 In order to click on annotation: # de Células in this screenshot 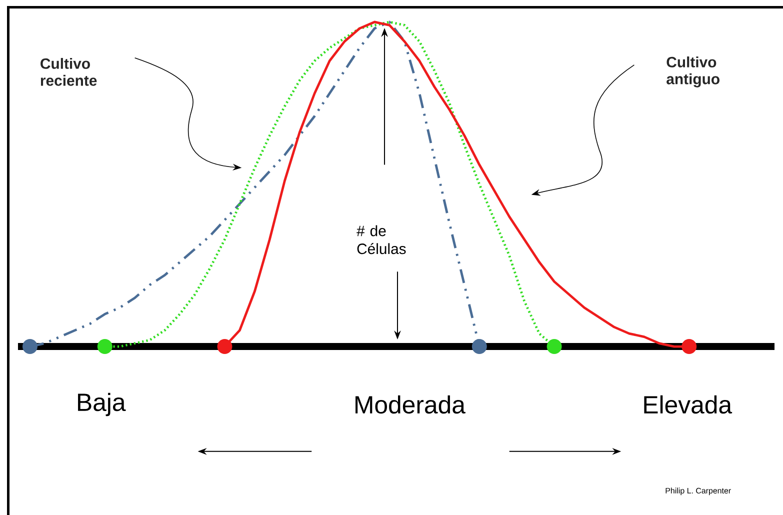, I will do `click(381, 239)`.